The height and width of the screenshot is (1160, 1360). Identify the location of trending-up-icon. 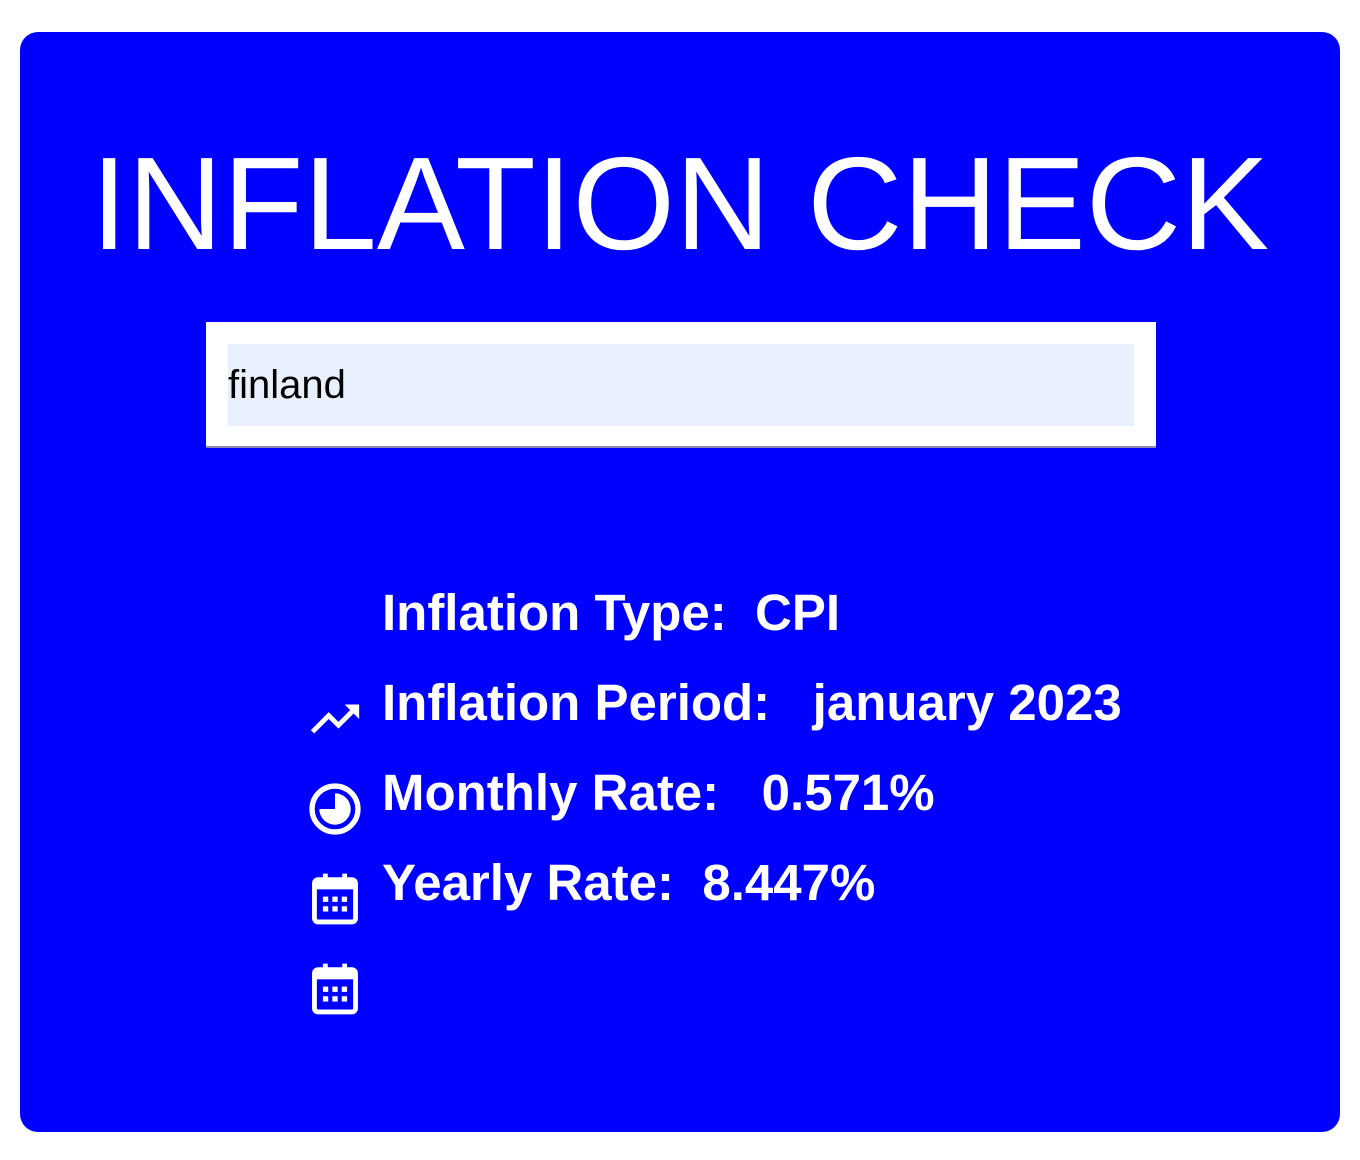
(335, 653).